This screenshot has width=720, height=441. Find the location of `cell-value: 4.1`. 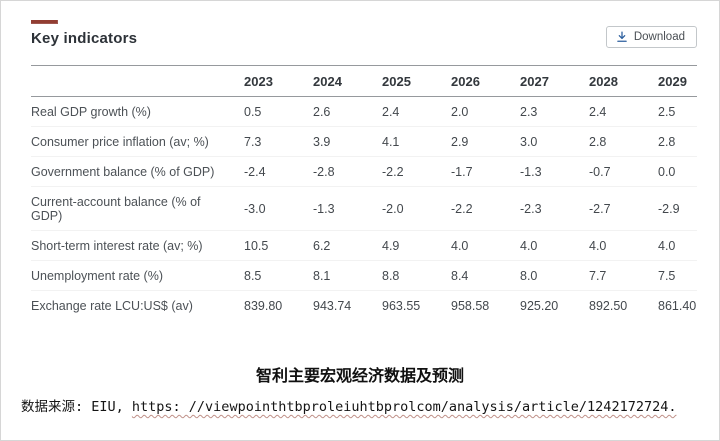

cell-value: 4.1 is located at coordinates (391, 142).